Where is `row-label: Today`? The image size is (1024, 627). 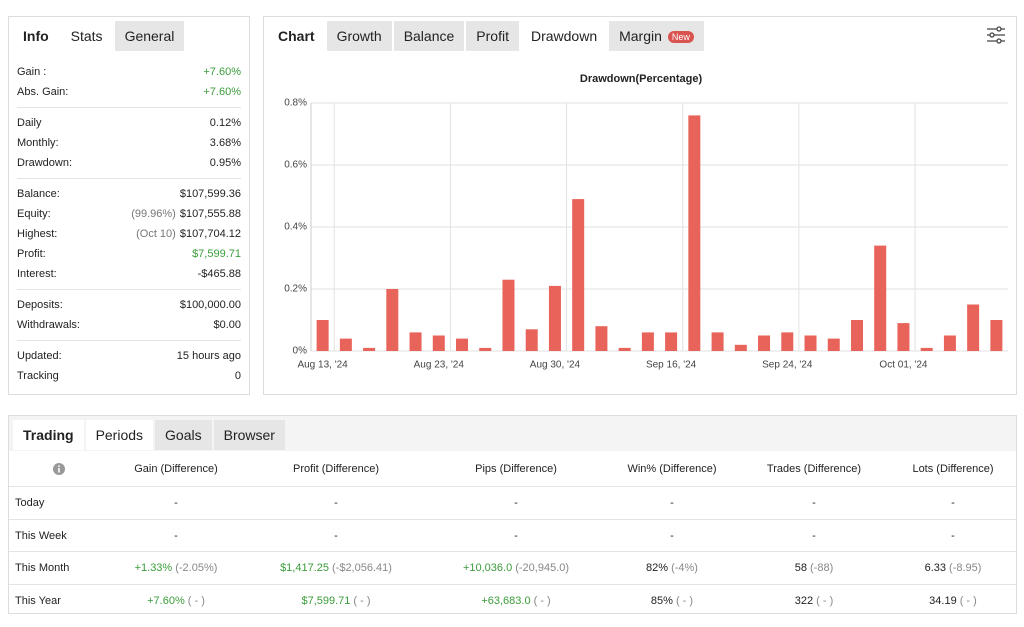
row-label: Today is located at coordinates (30, 503).